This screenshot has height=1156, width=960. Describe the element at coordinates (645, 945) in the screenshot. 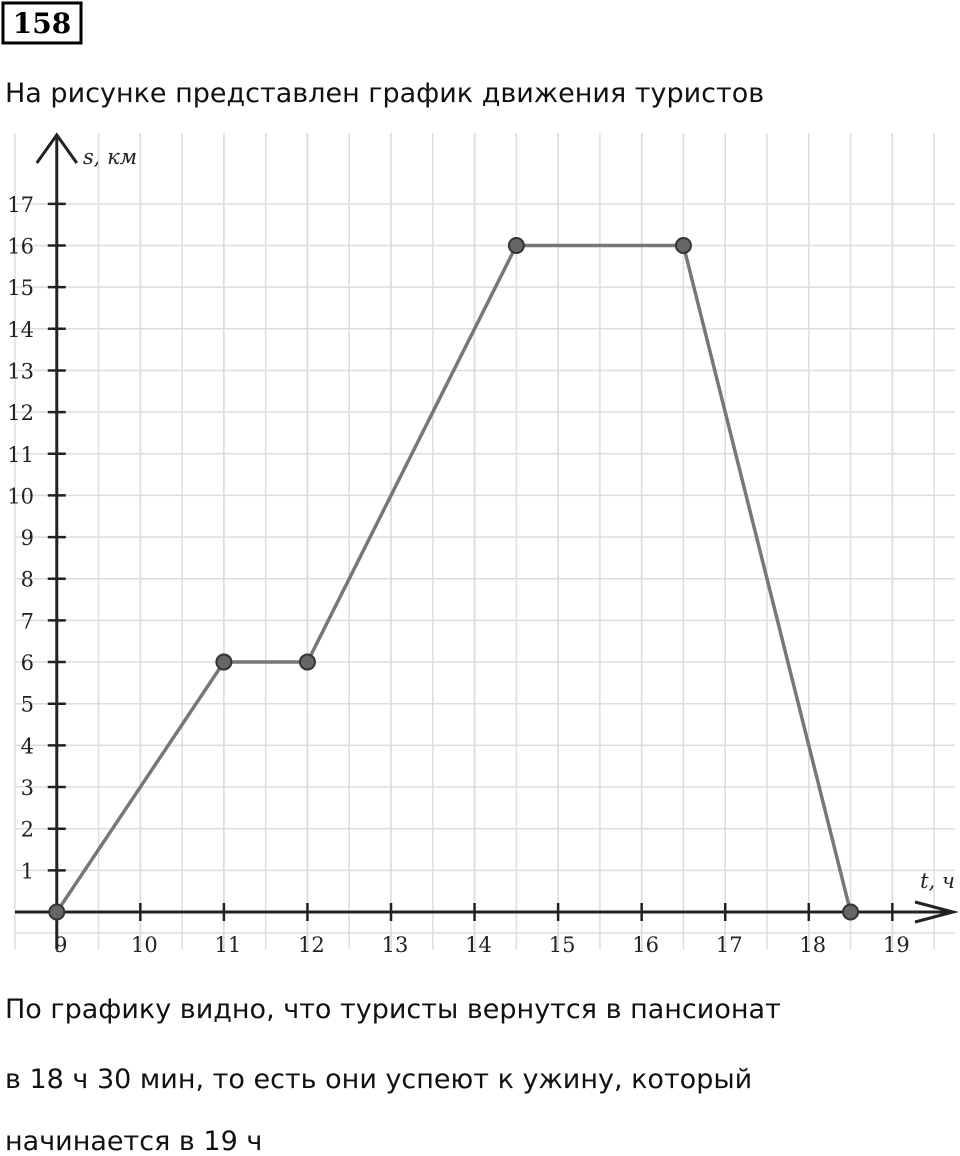

I see `x-tick-label: 16` at that location.